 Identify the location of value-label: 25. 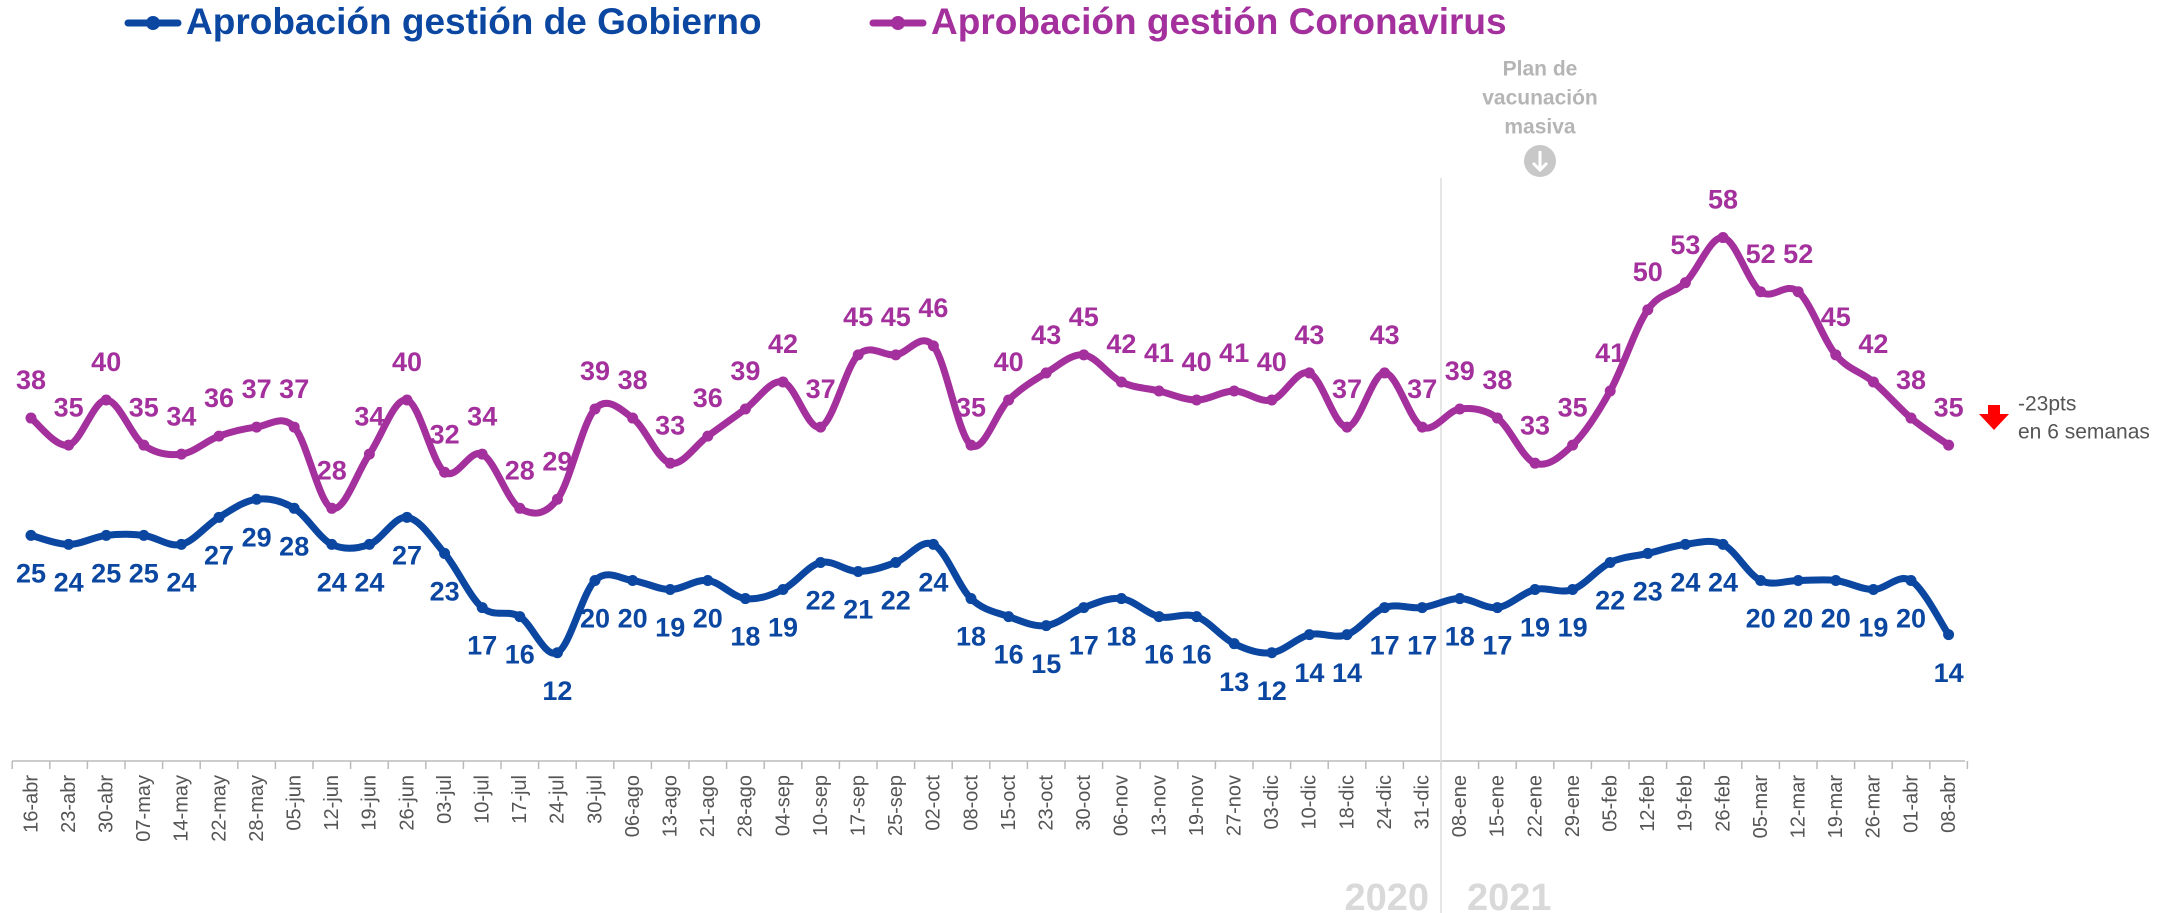
(31, 574).